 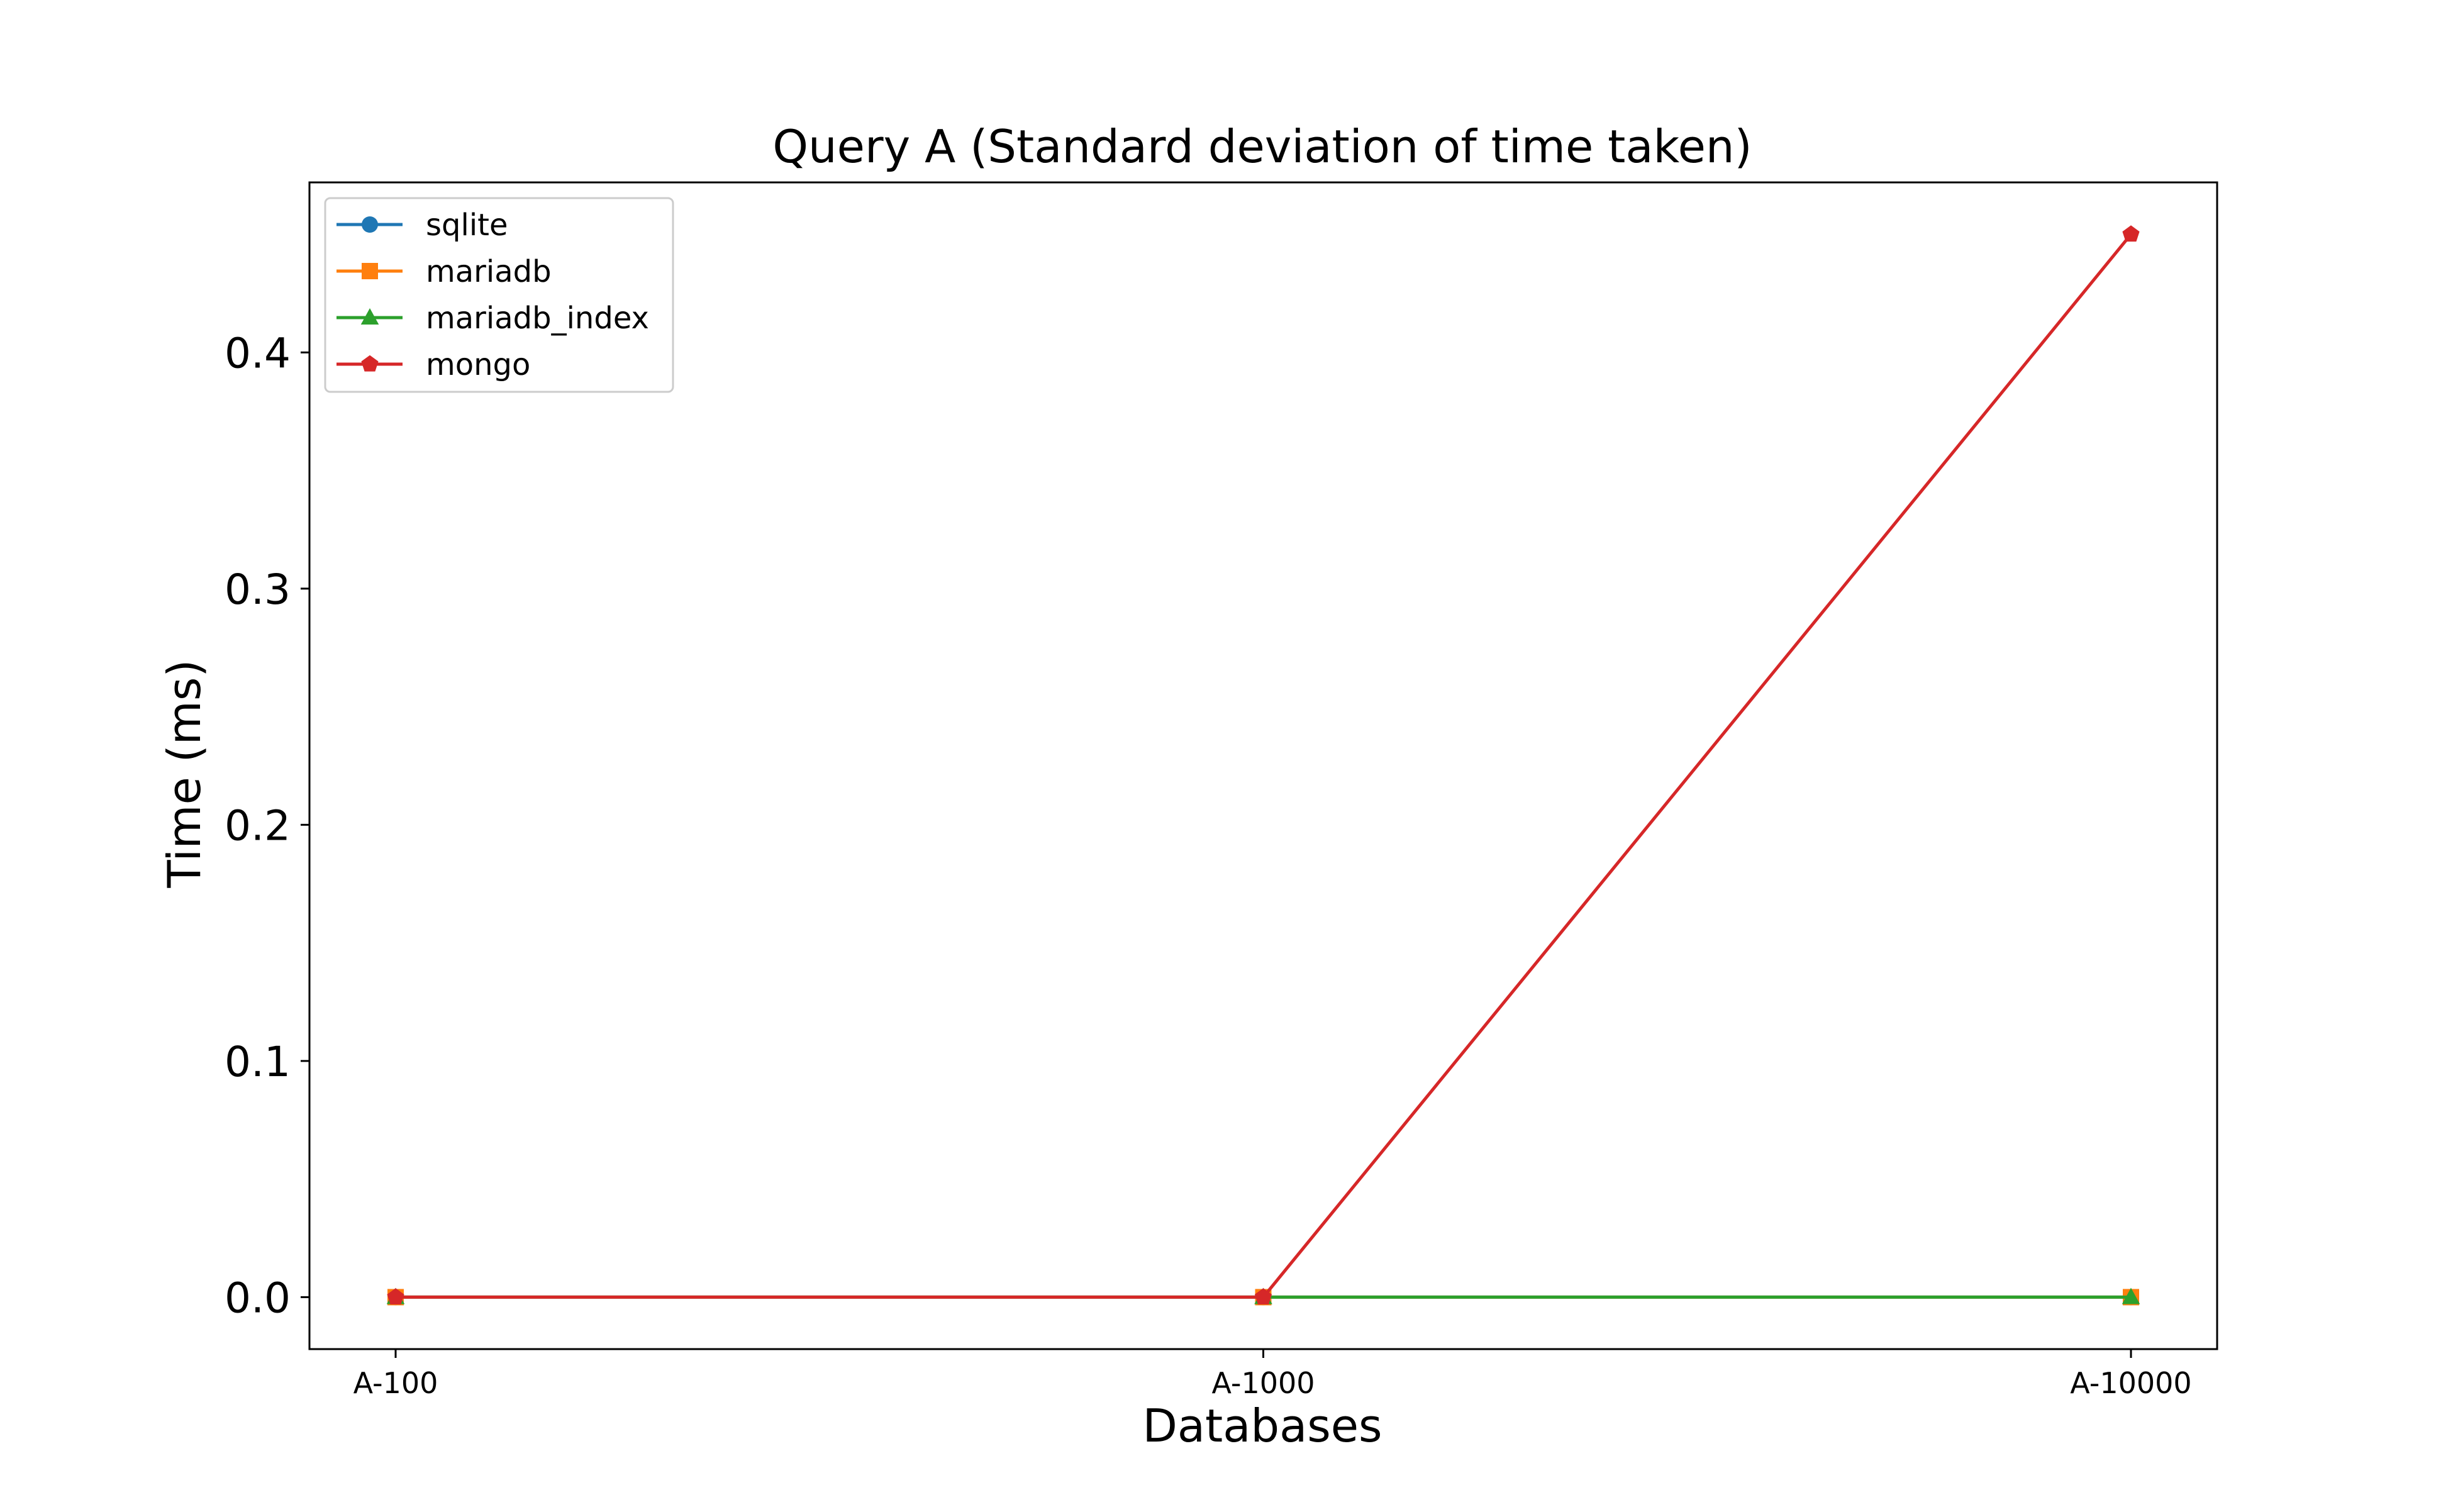 I want to click on y-axis-label: Time (ms), so click(x=184, y=775).